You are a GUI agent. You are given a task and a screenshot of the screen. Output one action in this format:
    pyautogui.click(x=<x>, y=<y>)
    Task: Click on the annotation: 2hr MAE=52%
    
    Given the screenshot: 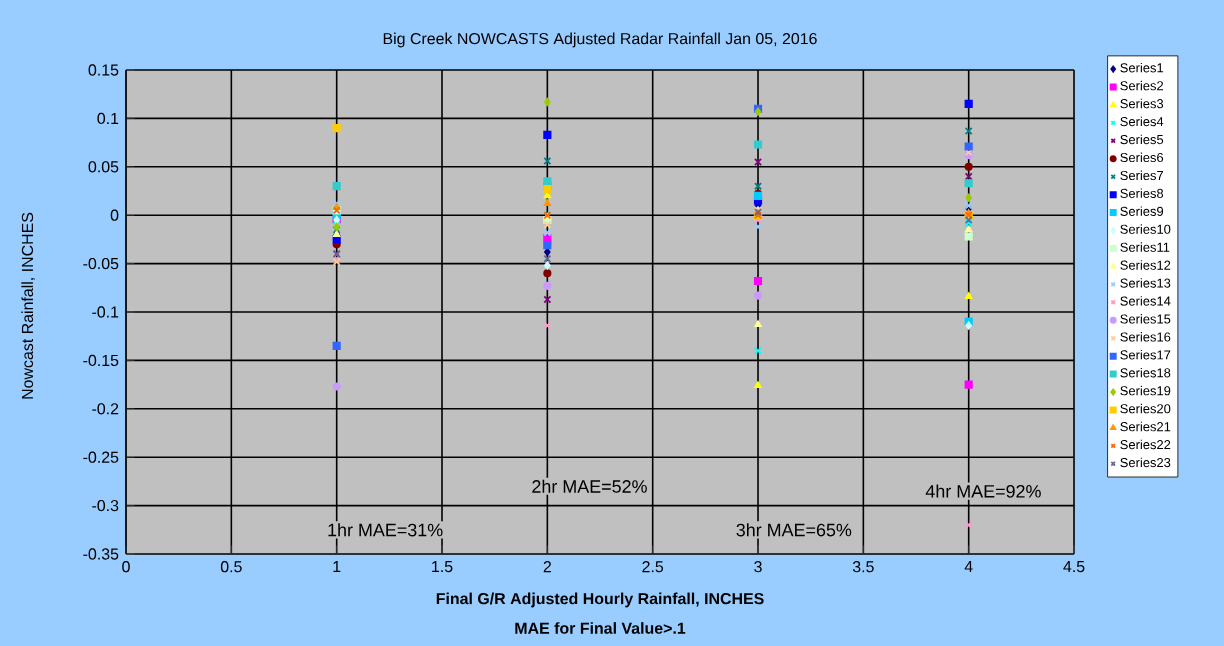 What is the action you would take?
    pyautogui.click(x=589, y=486)
    